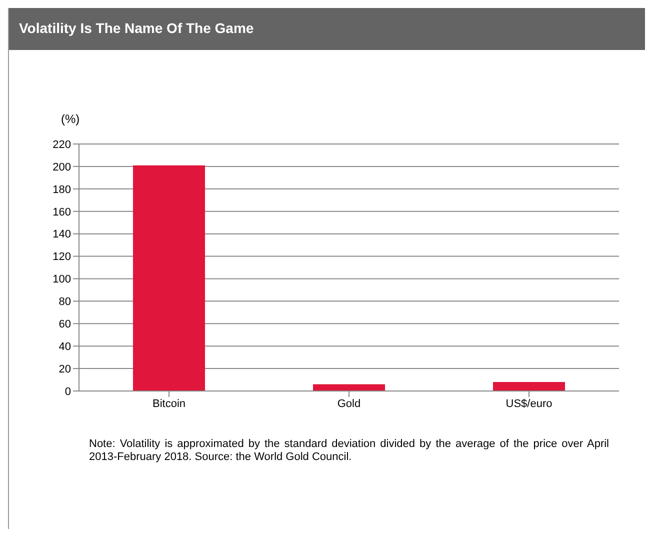 The width and height of the screenshot is (652, 537). Describe the element at coordinates (61, 280) in the screenshot. I see `y-tick-label: 100` at that location.